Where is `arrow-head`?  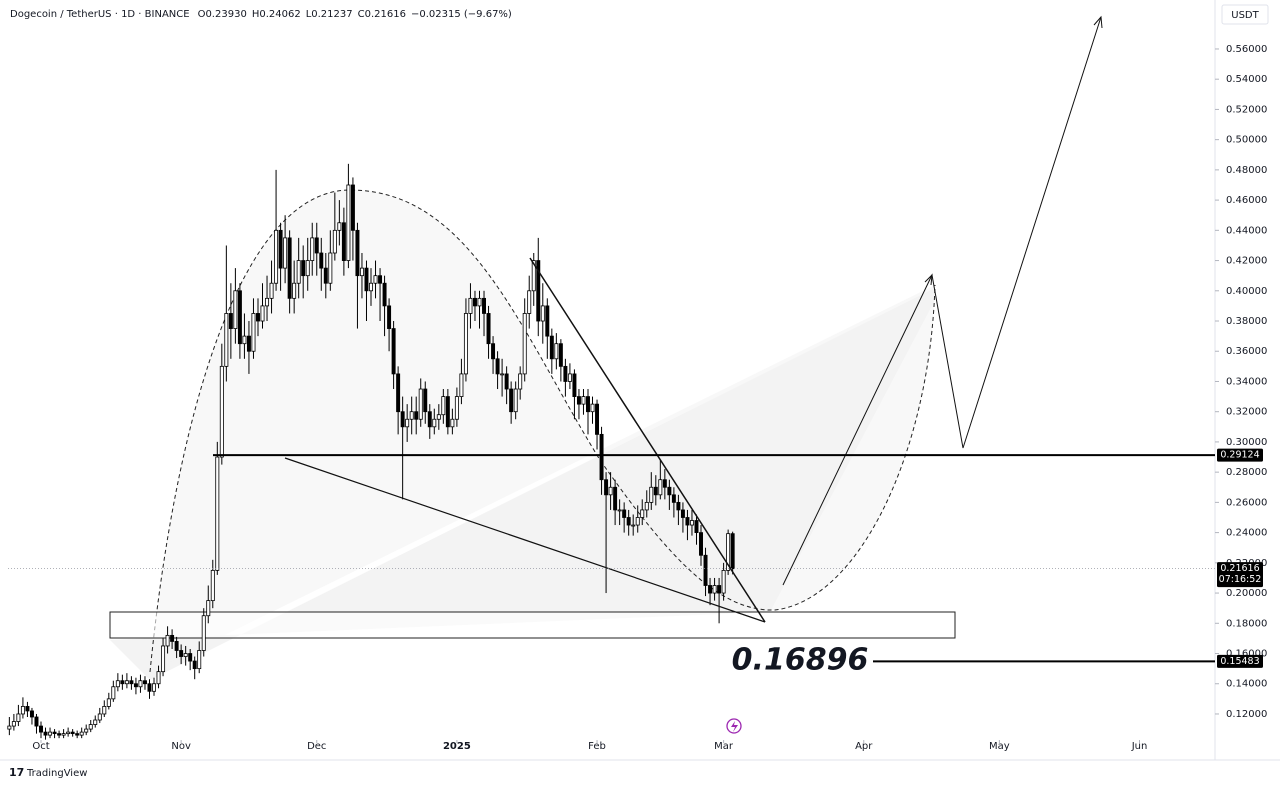 arrow-head is located at coordinates (928, 279).